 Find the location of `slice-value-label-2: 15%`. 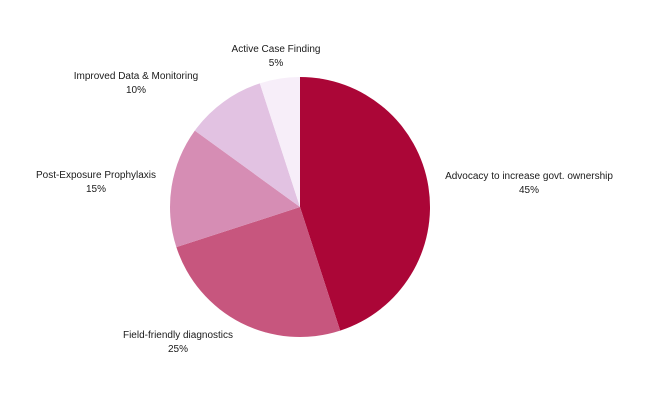

slice-value-label-2: 15% is located at coordinates (96, 189).